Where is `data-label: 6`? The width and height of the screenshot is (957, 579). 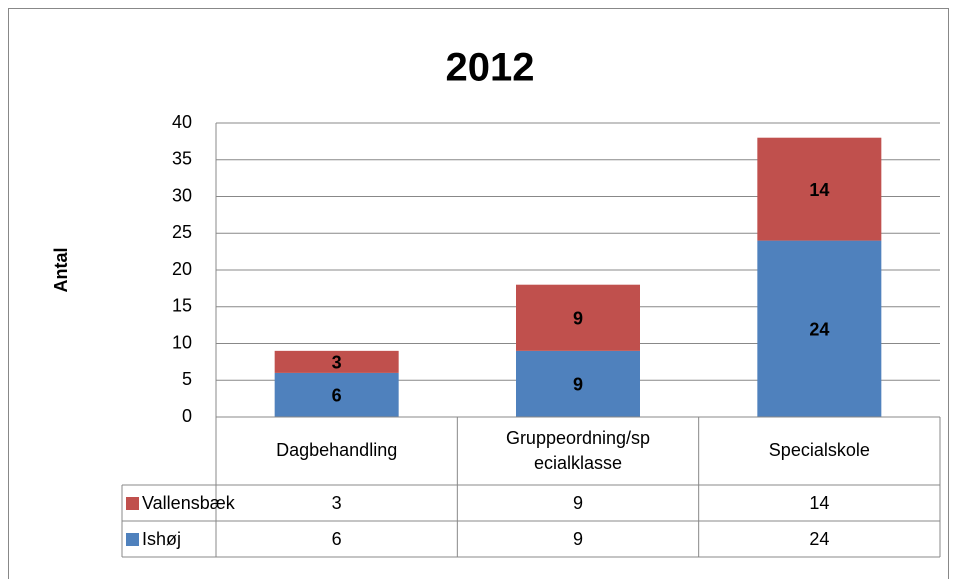 data-label: 6 is located at coordinates (337, 396).